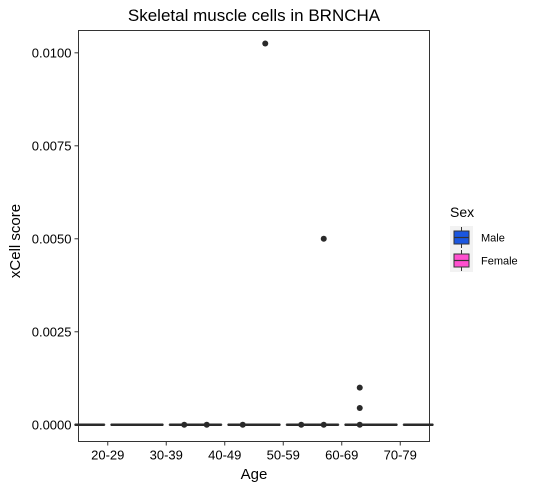 The width and height of the screenshot is (536, 489). I want to click on x-axis-title: Age, so click(254, 474).